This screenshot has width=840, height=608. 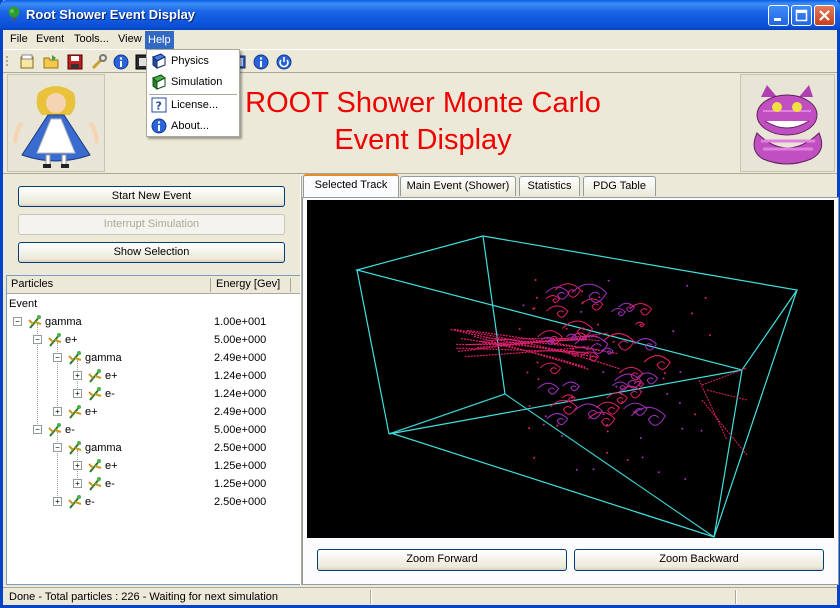 I want to click on box-edge, so click(x=494, y=315).